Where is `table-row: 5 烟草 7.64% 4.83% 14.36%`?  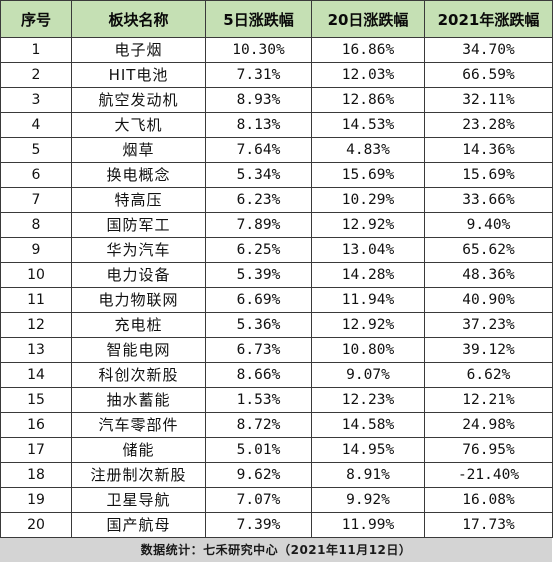
table-row: 5 烟草 7.64% 4.83% 14.36% is located at coordinates (276, 150).